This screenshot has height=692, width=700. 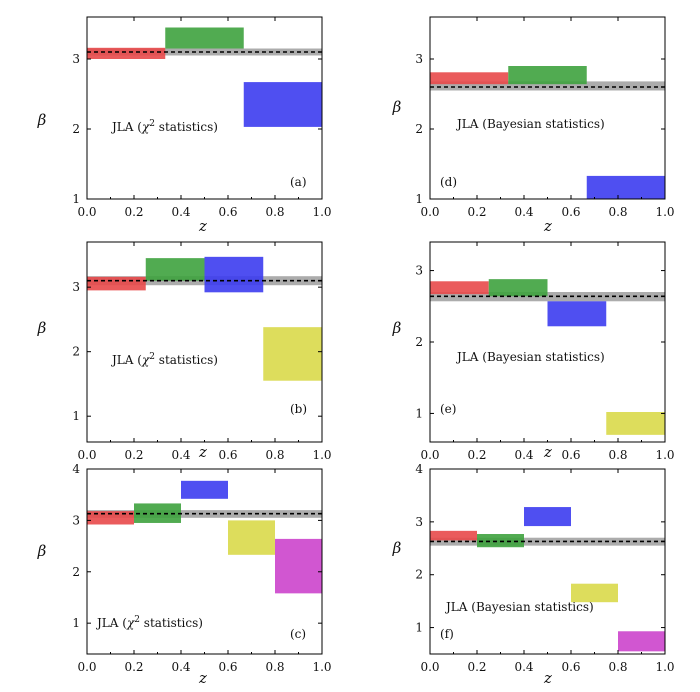 What do you see at coordinates (447, 634) in the screenshot?
I see `panel-tag: (f)` at bounding box center [447, 634].